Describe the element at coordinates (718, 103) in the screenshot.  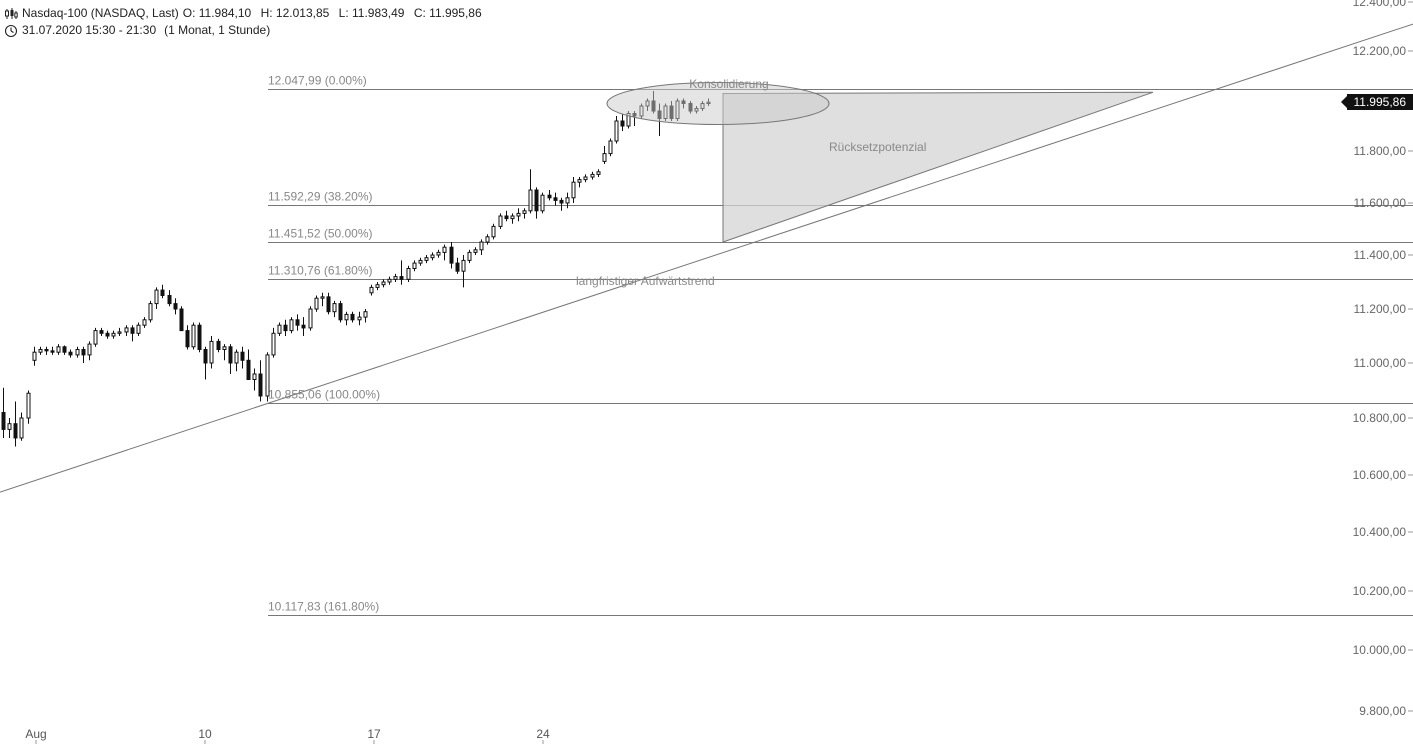
I see `consolidation-ellipse` at that location.